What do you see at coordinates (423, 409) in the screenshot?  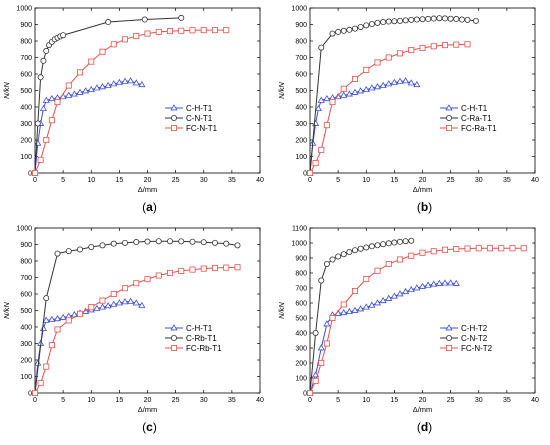 I see `x-axis-label: Δ/mm` at bounding box center [423, 409].